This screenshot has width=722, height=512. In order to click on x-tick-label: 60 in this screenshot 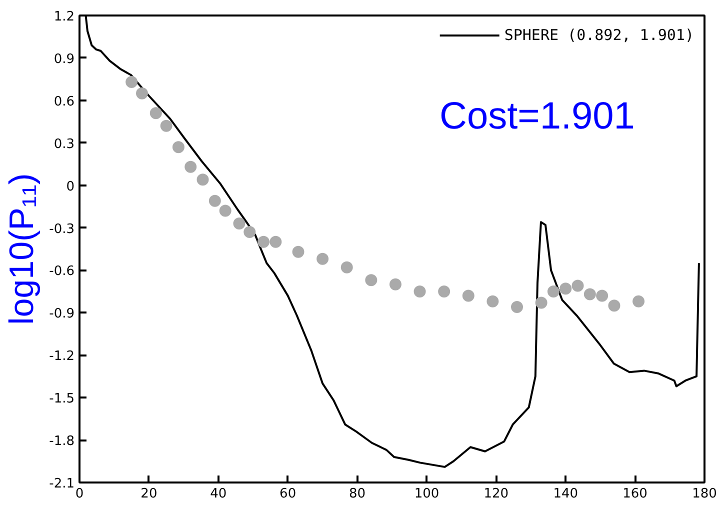, I will do `click(288, 494)`.